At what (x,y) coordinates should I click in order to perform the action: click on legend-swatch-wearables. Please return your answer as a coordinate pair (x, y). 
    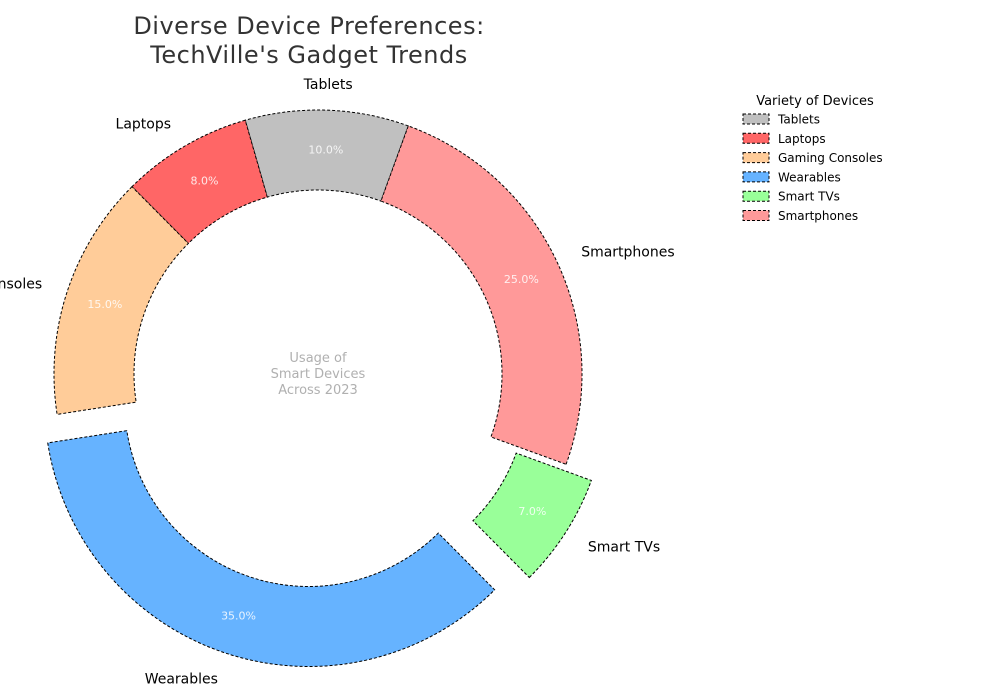
    Looking at the image, I should click on (756, 177).